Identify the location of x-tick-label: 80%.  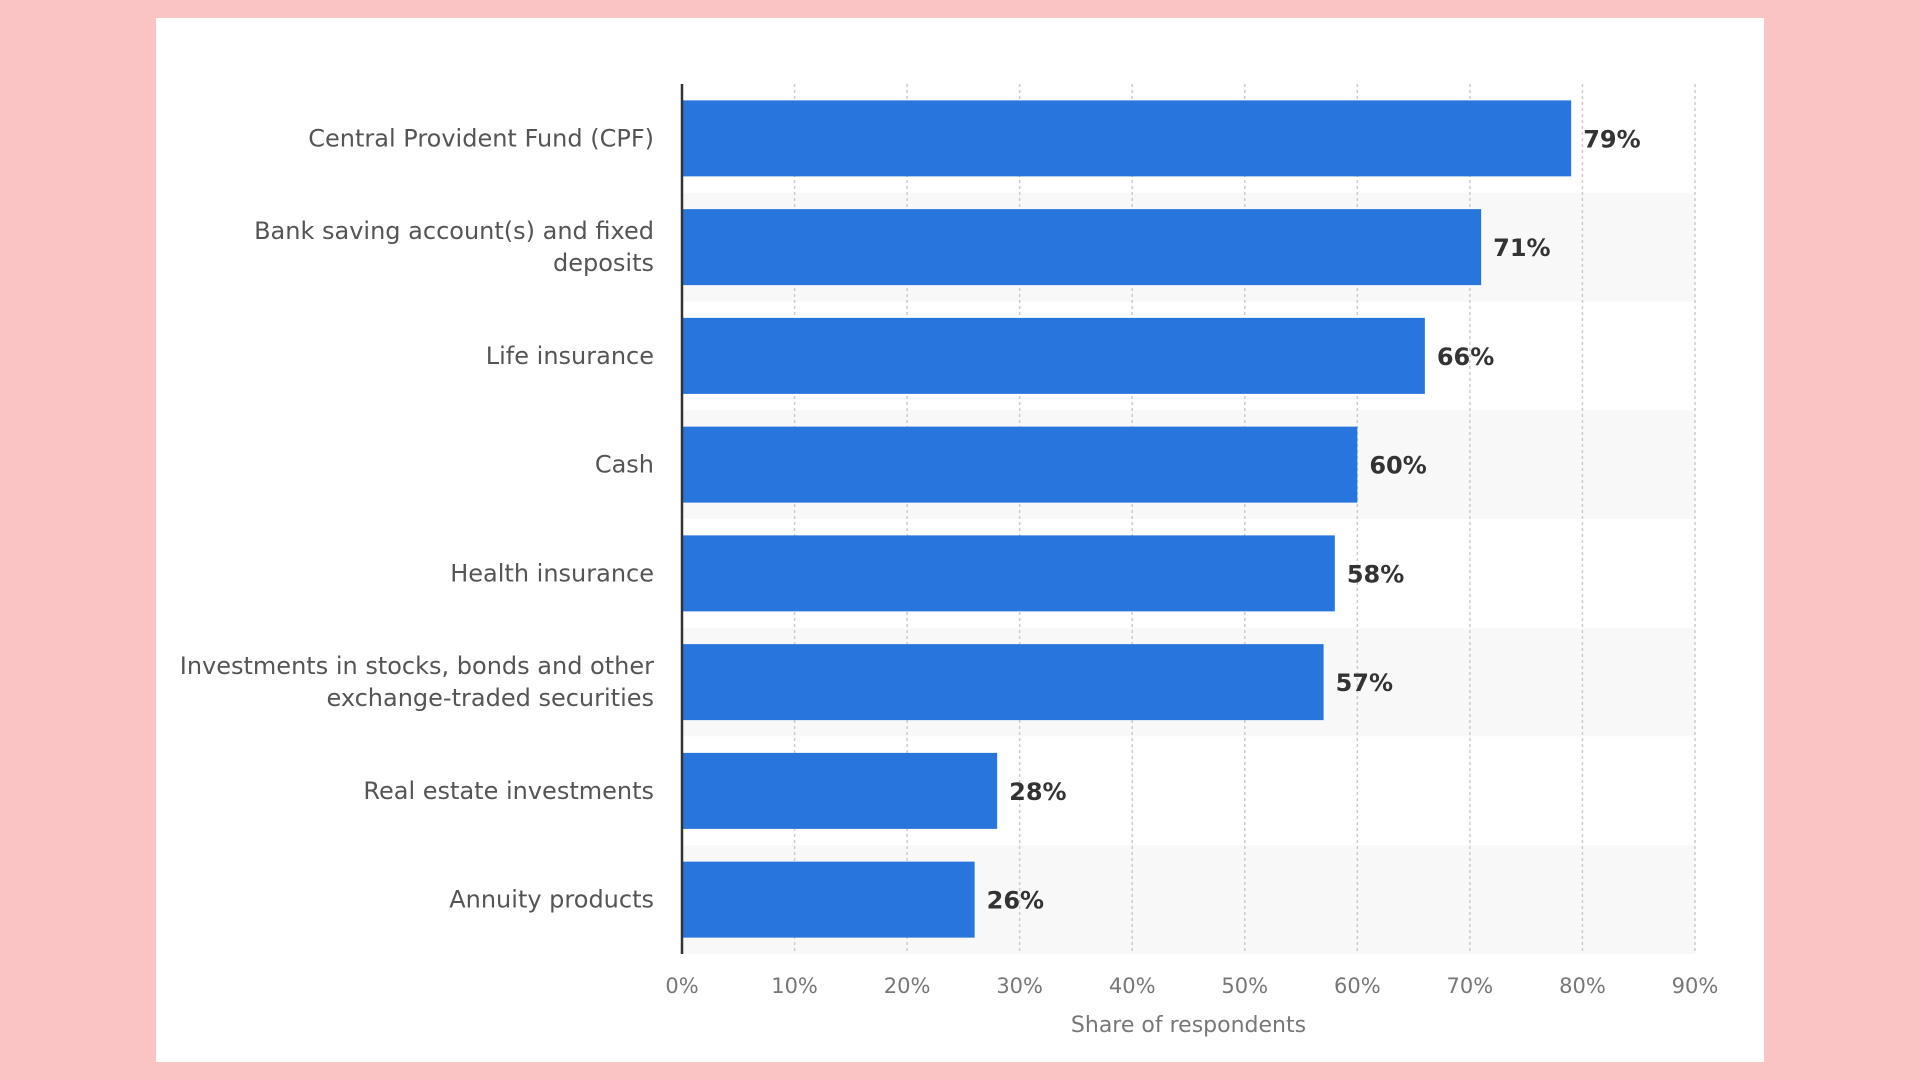
(1582, 986).